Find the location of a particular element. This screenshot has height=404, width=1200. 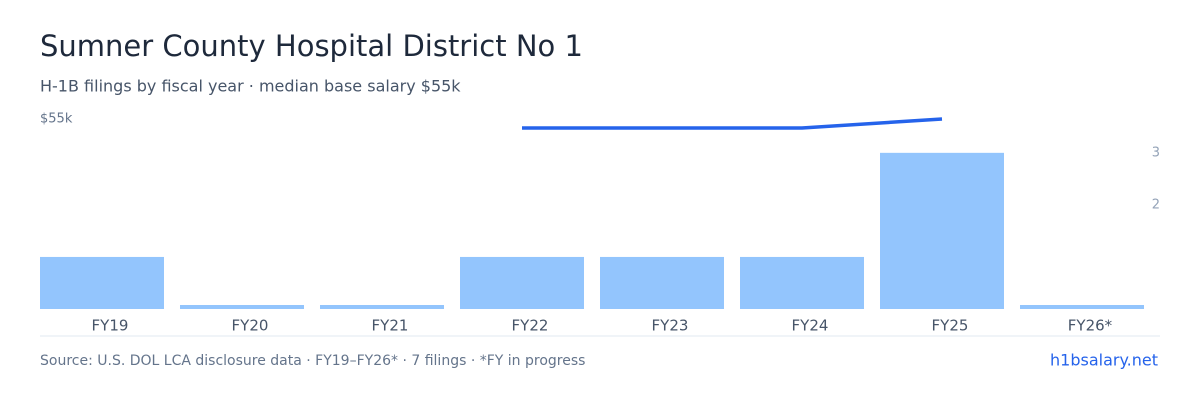

x-tick-label: FY21 is located at coordinates (390, 326).